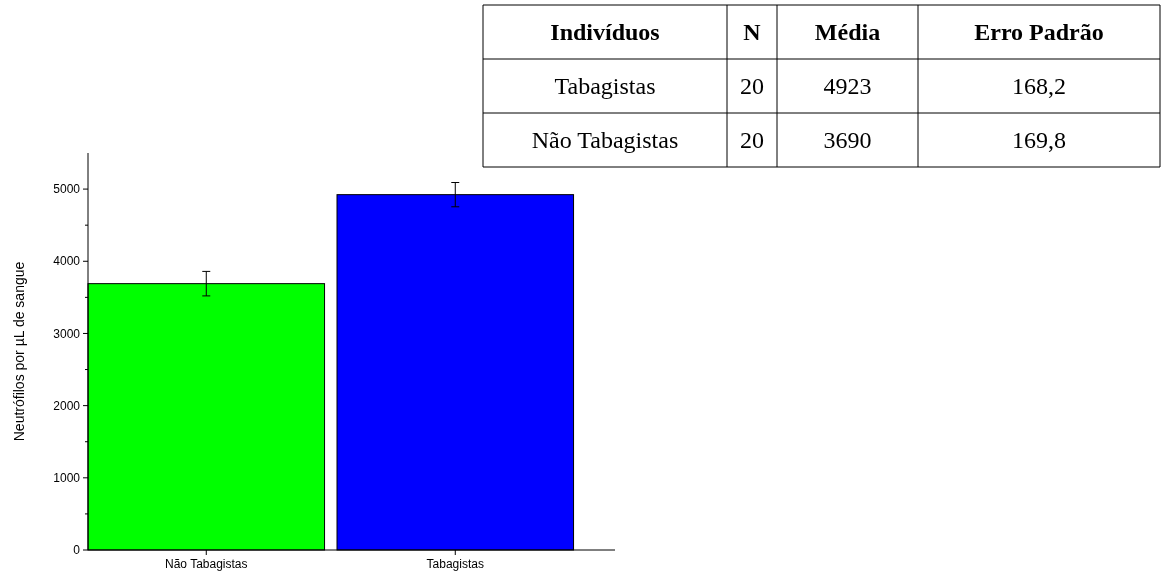 The width and height of the screenshot is (1162, 579). I want to click on text: 4923, so click(847, 86).